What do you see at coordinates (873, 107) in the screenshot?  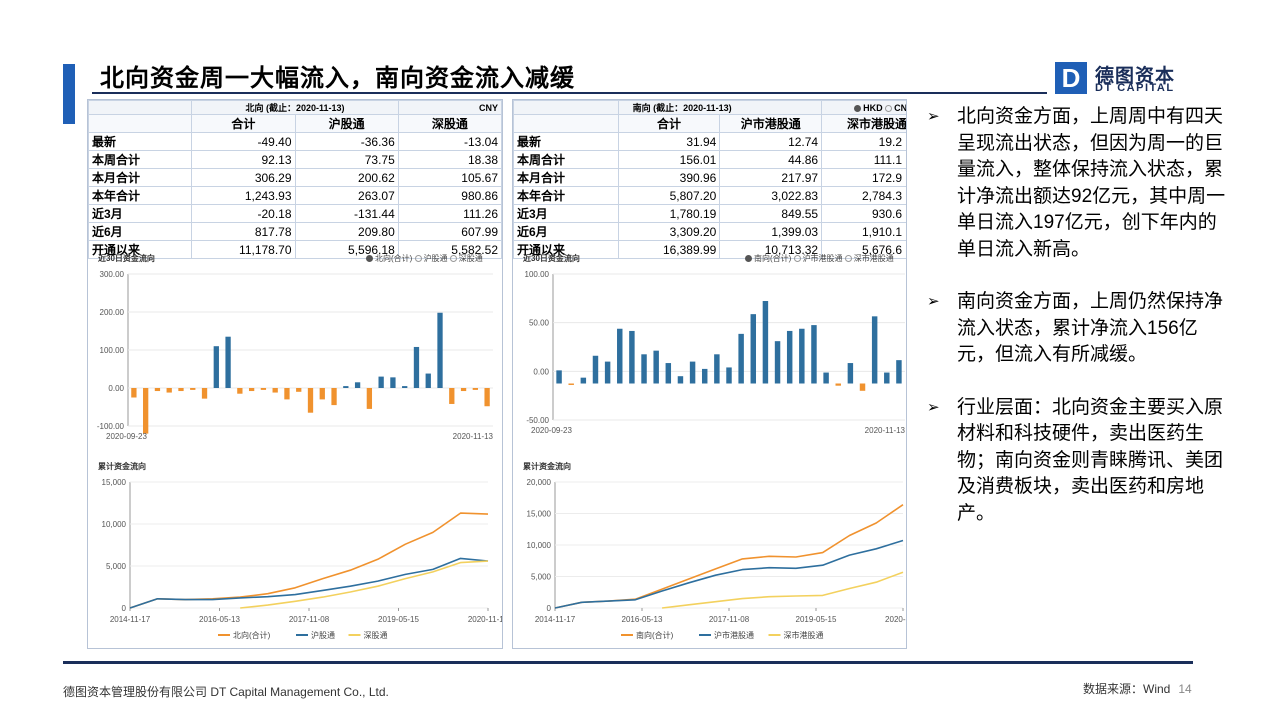 I see `currency-option: HKD` at bounding box center [873, 107].